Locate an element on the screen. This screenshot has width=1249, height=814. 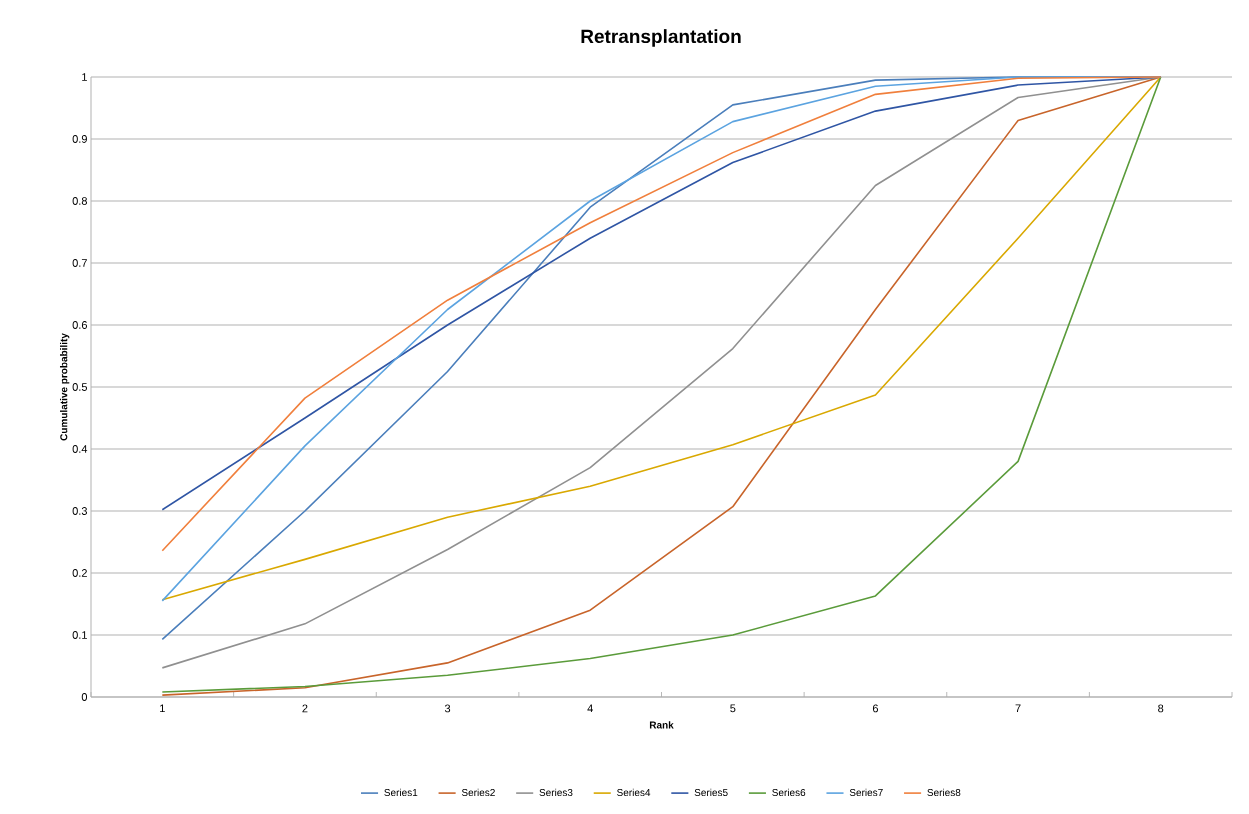
legend-label: Series3 is located at coordinates (556, 792).